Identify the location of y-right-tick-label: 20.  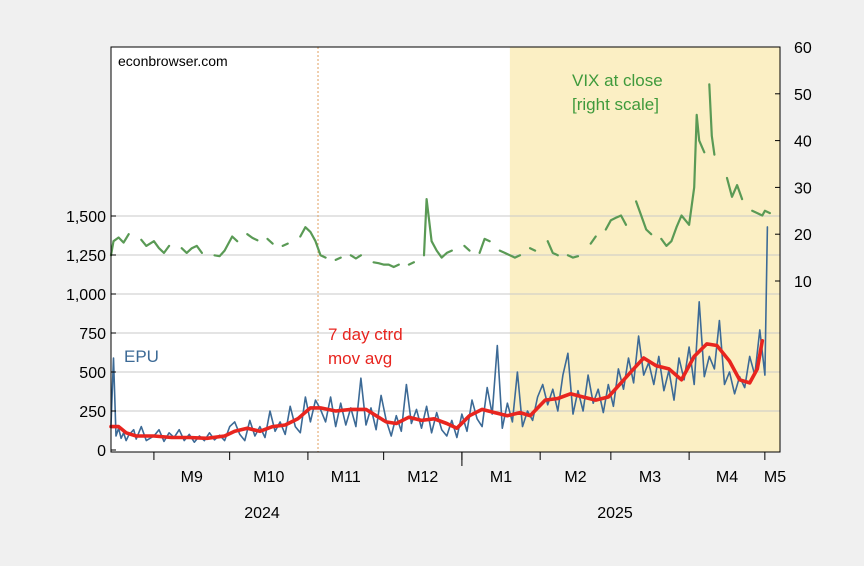
(803, 235).